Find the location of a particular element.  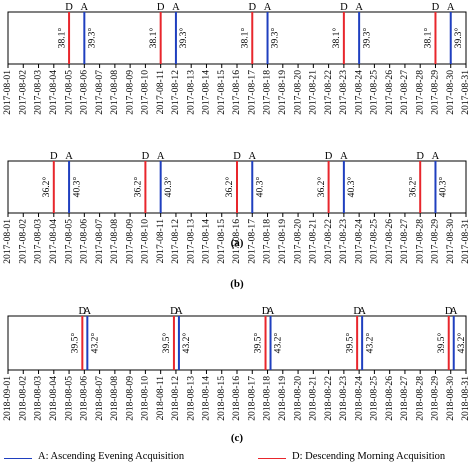

x-tick-label: 2017-08-22 is located at coordinates (328, 92).